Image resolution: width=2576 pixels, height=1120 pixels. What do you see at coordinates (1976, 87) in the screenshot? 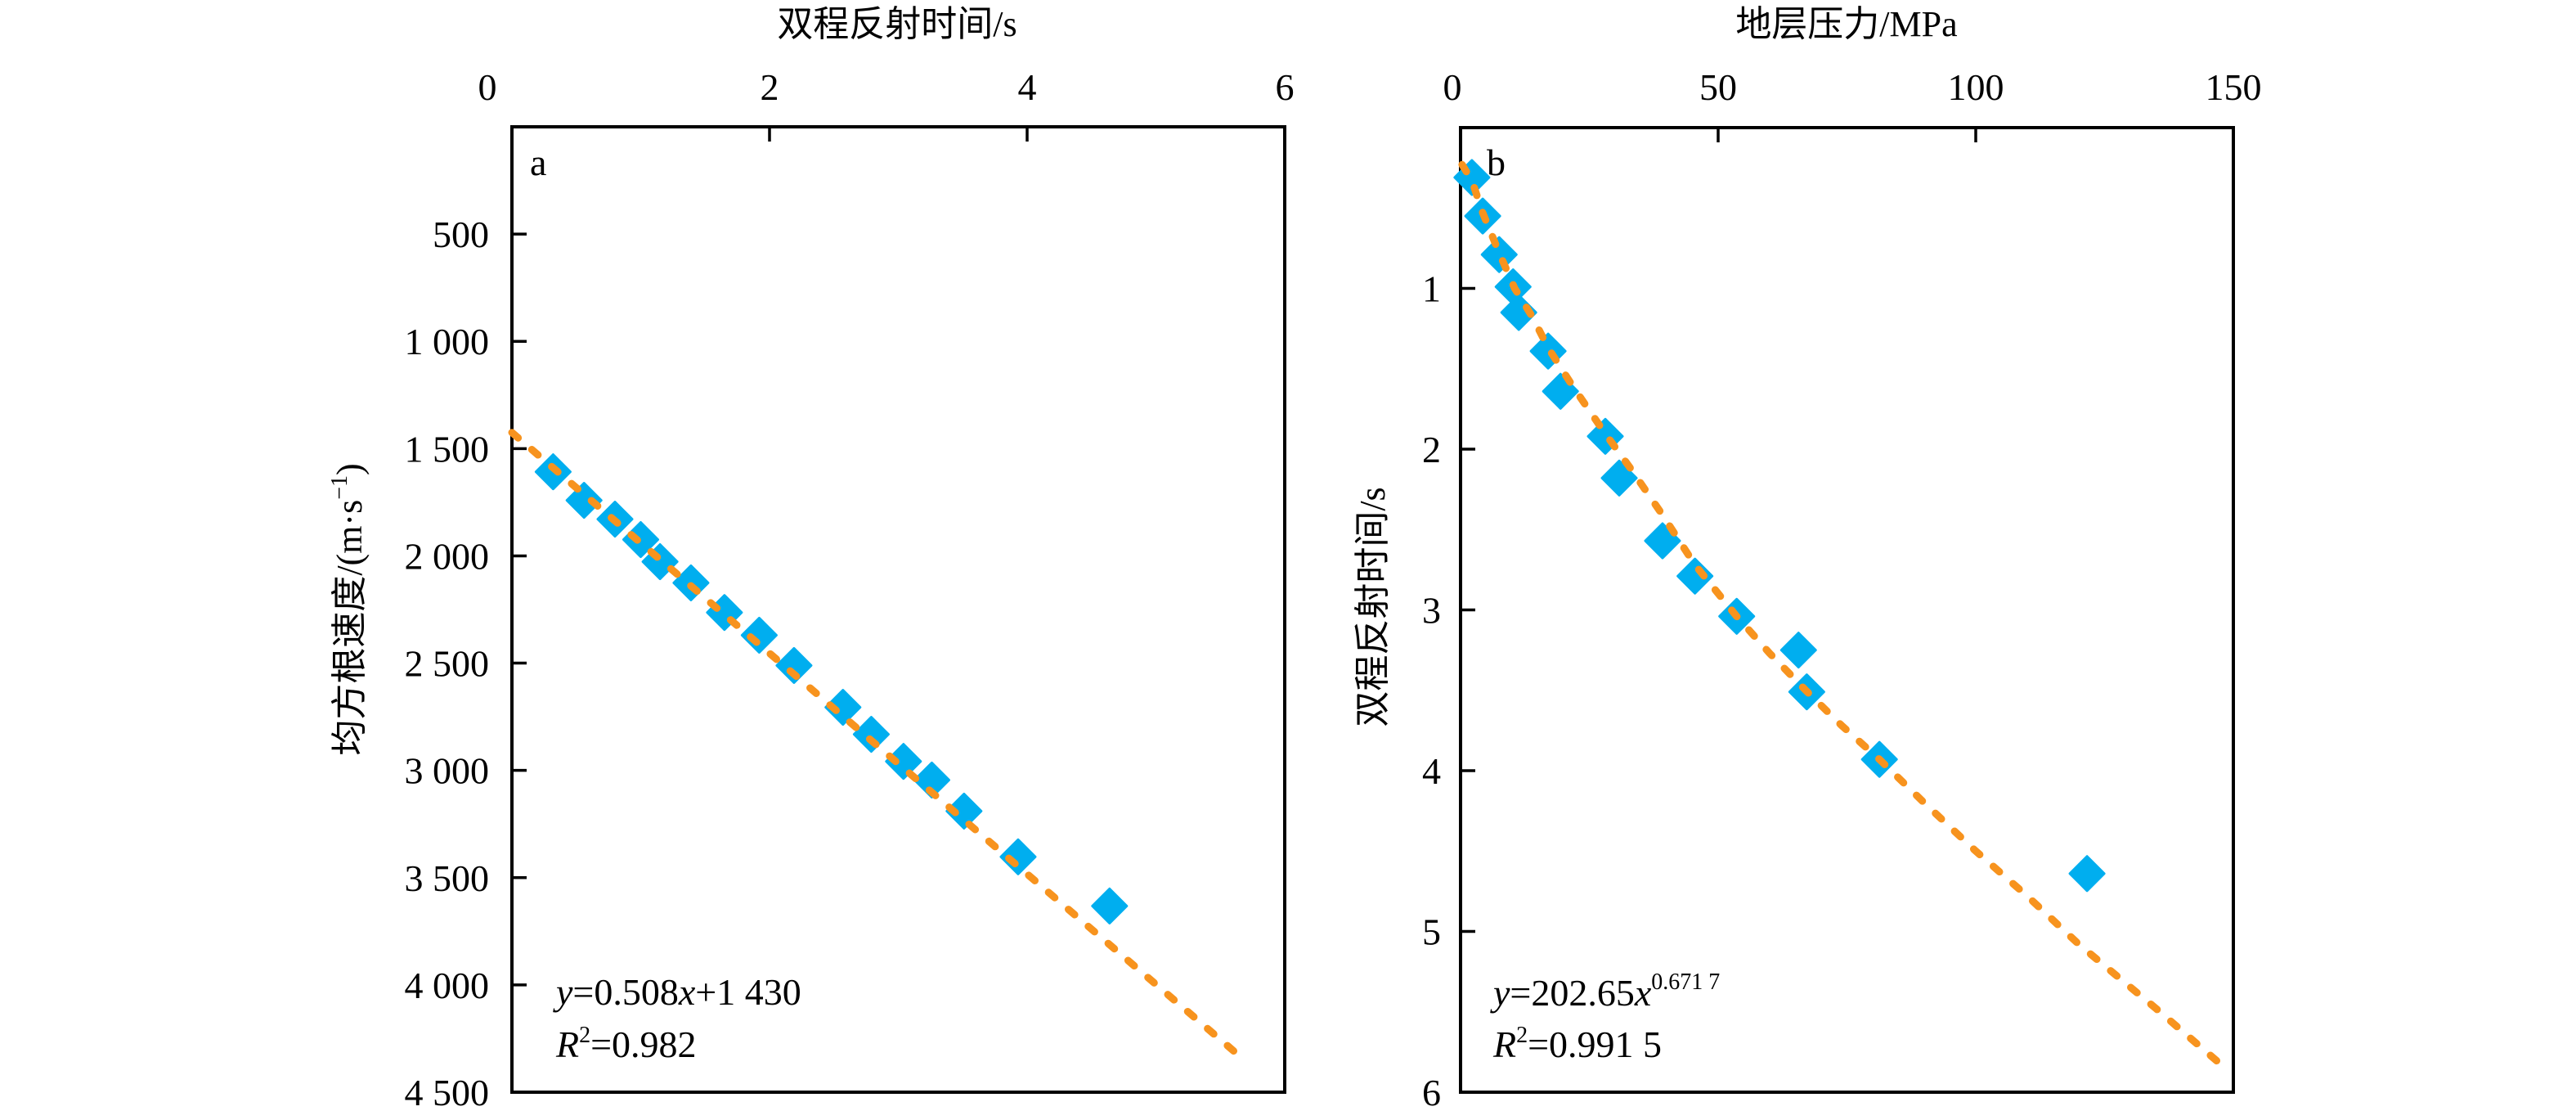
I see `x-tick-label: 100` at bounding box center [1976, 87].